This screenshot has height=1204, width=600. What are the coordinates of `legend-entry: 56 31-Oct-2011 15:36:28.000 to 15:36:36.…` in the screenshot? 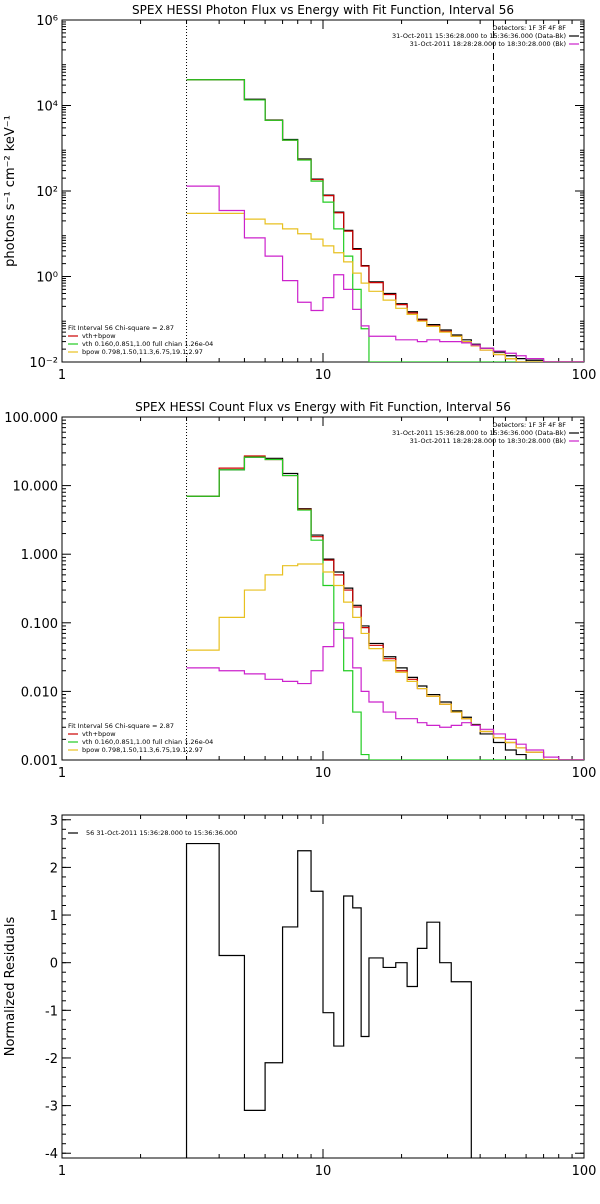 It's located at (161, 833).